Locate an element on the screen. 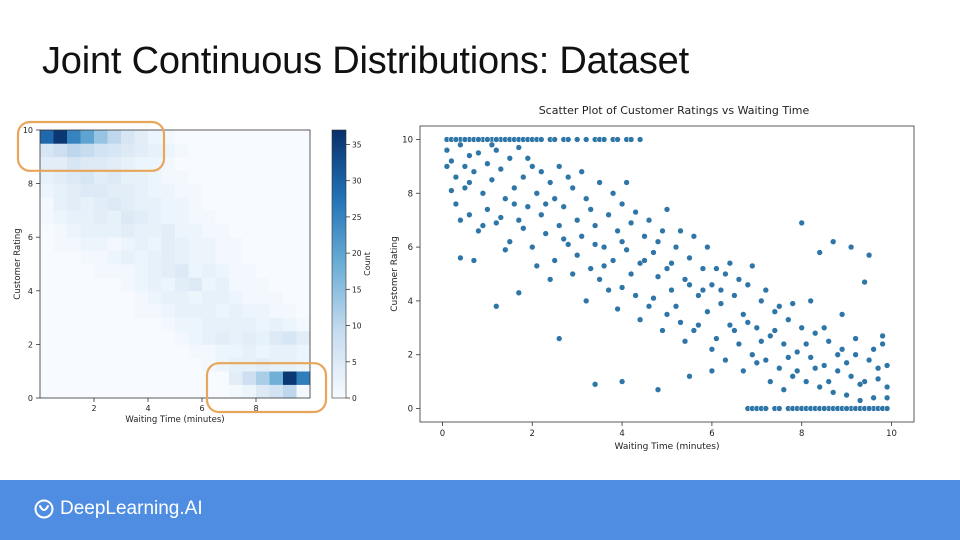 The width and height of the screenshot is (960, 540). y-tick-label: 4 is located at coordinates (410, 302).